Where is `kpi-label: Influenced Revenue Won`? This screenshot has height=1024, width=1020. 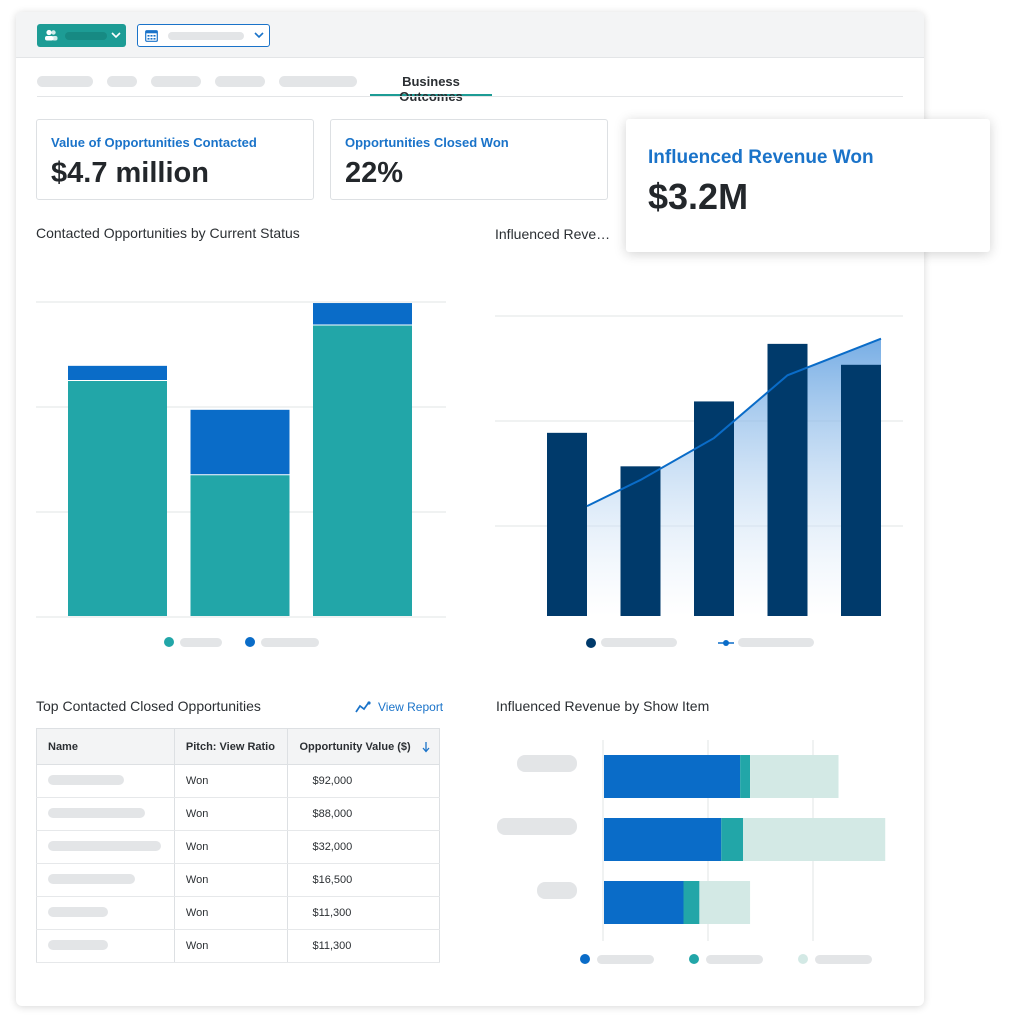
kpi-label: Influenced Revenue Won is located at coordinates (761, 157).